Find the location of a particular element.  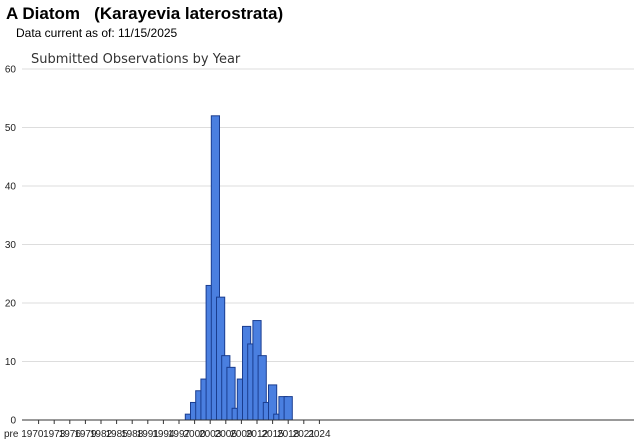

x-tick-label: pre 1970 is located at coordinates (24, 434).